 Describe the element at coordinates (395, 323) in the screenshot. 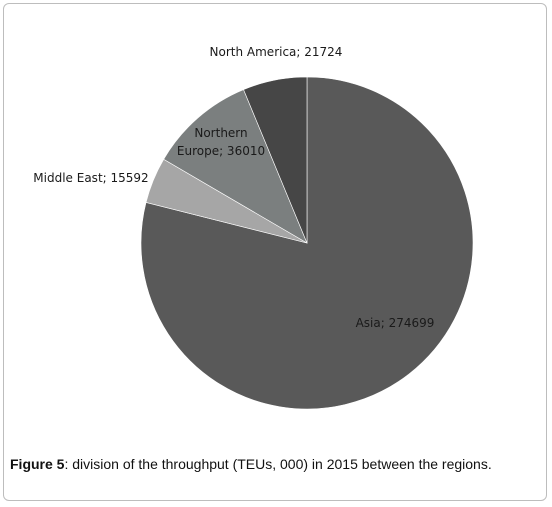

I see `slice-label-asia: Asia; 274699` at that location.